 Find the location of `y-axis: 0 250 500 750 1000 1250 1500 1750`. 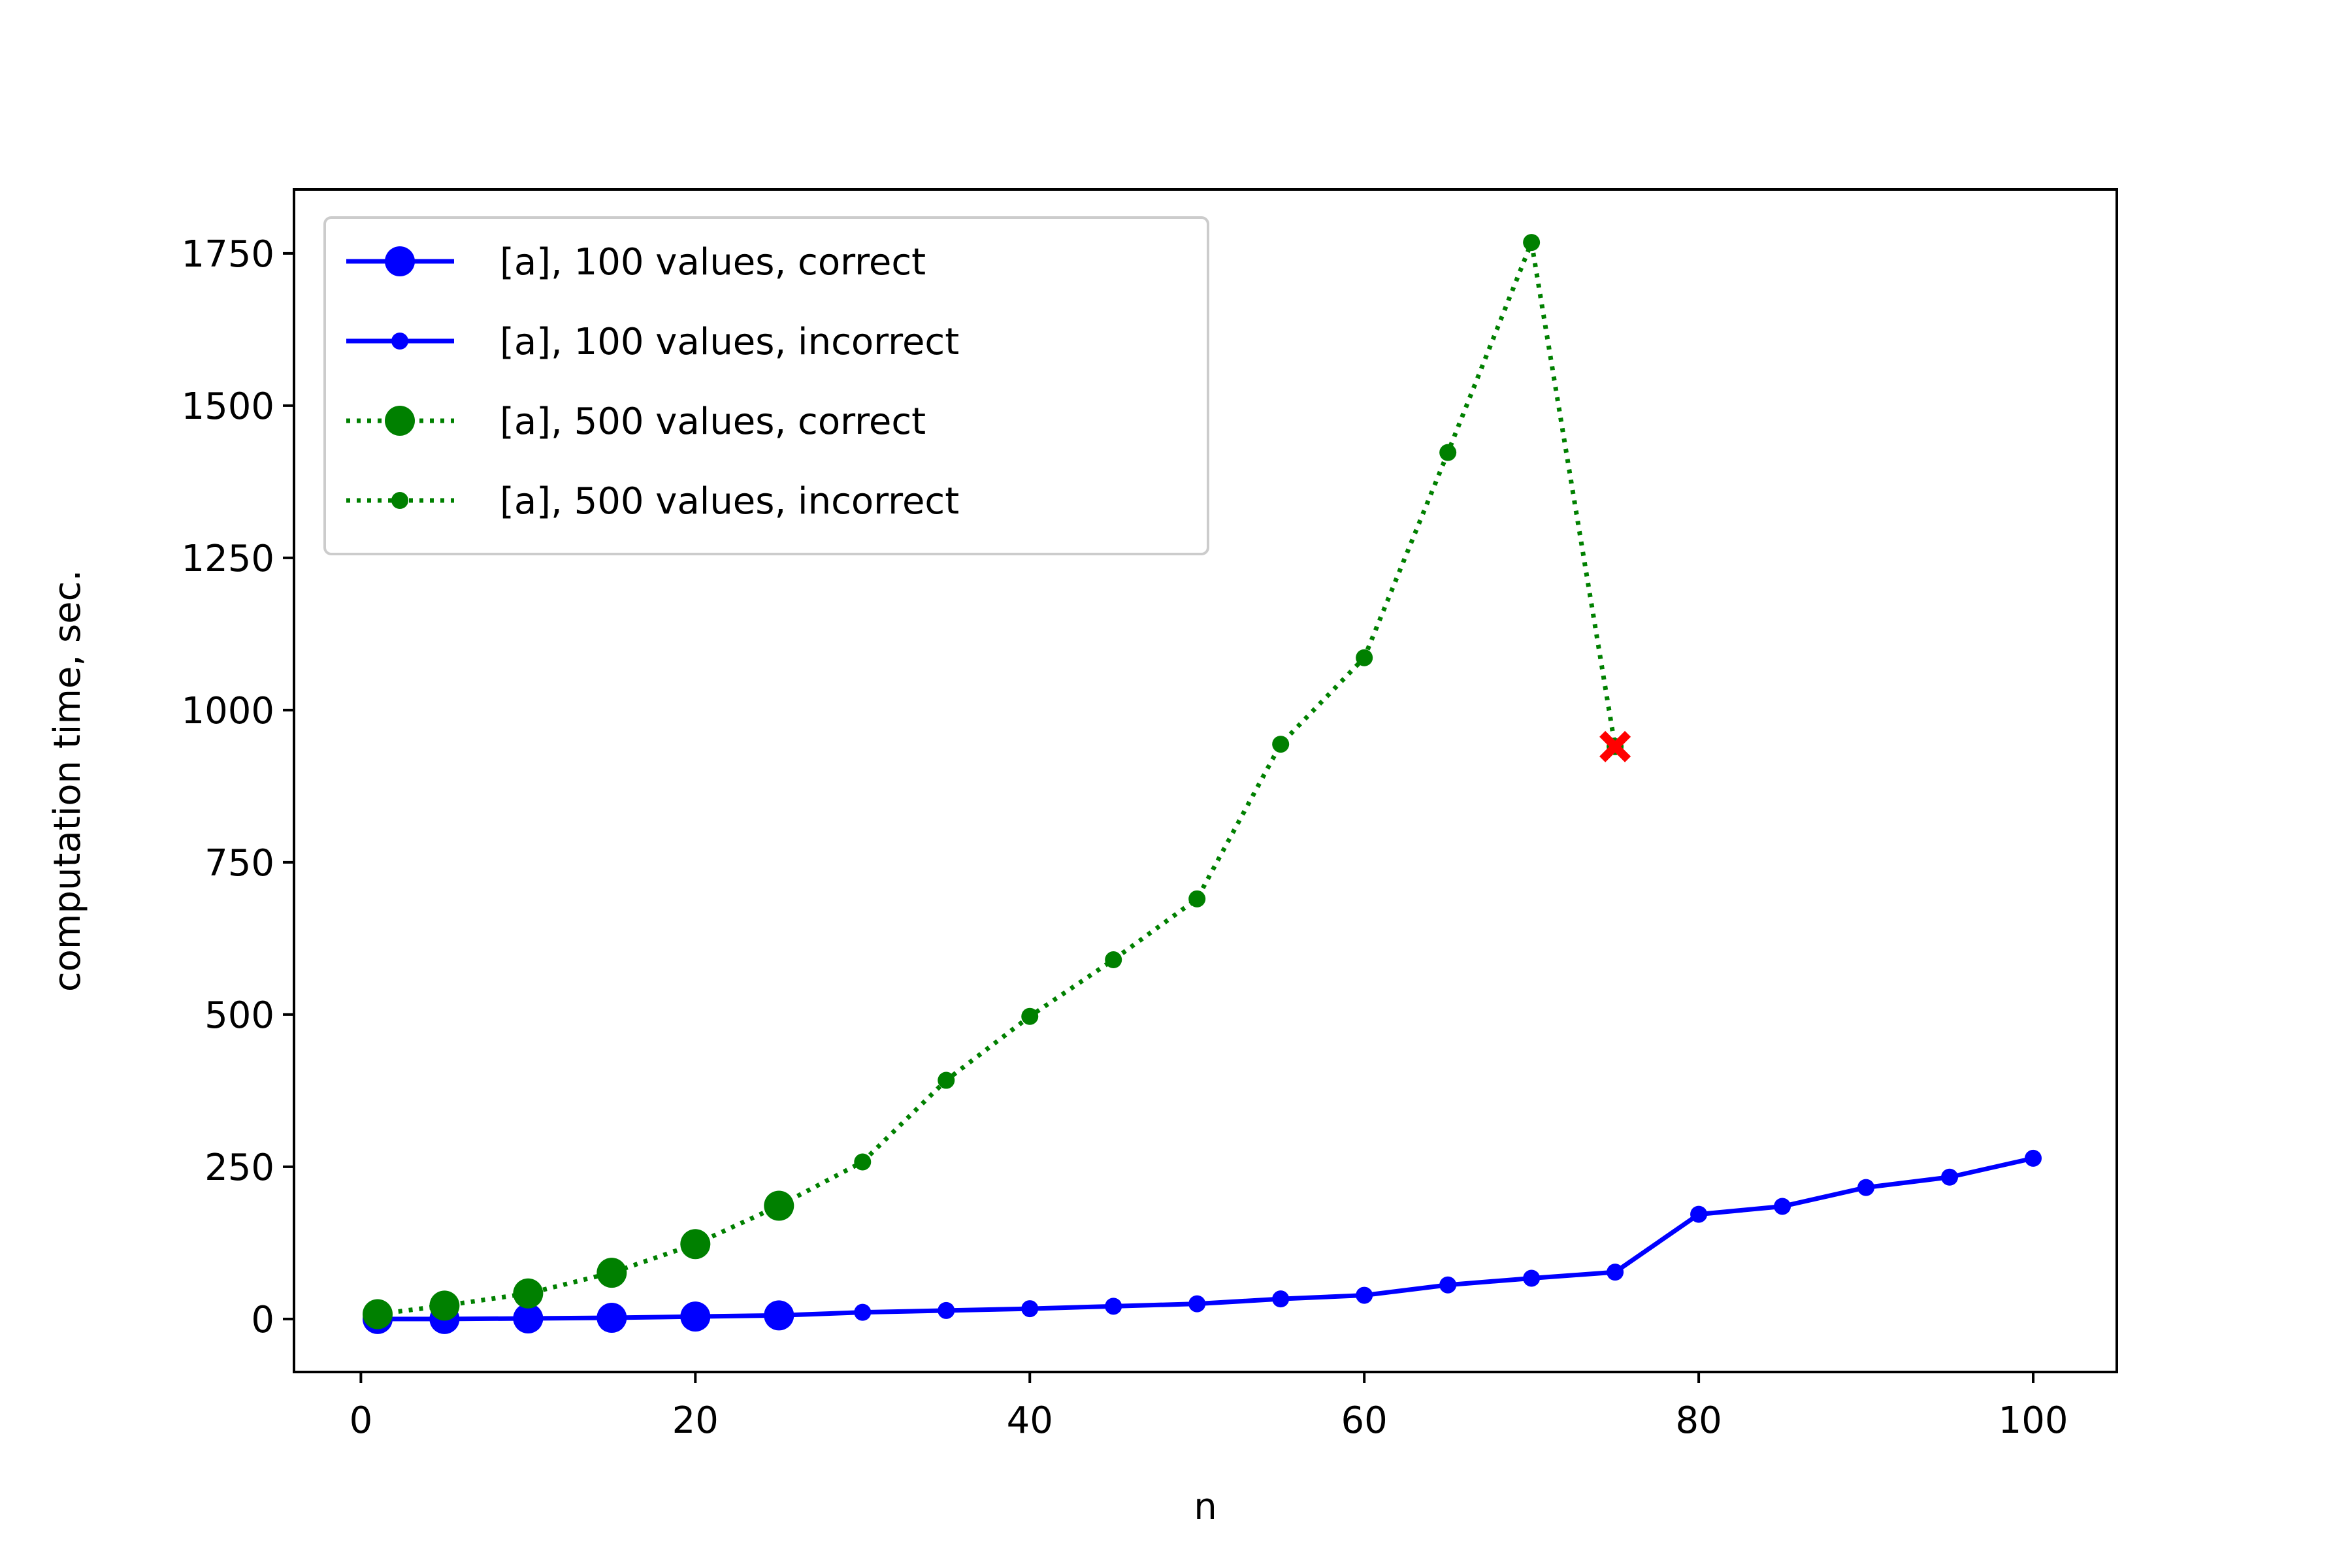

y-axis: 0 250 500 750 1000 1250 1500 1750 is located at coordinates (237, 787).